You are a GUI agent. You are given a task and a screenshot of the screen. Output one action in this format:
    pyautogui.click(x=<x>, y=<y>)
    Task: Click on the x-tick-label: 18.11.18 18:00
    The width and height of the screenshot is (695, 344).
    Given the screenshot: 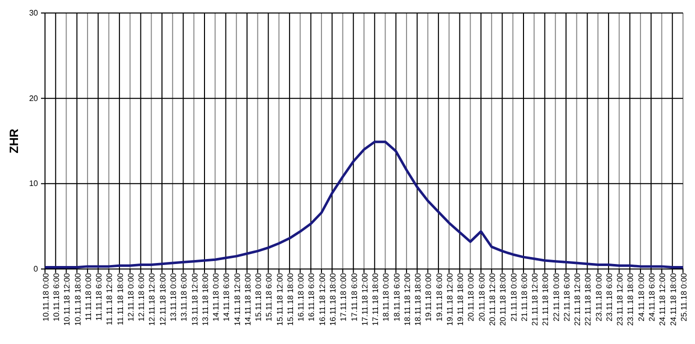 What is the action you would take?
    pyautogui.click(x=418, y=299)
    